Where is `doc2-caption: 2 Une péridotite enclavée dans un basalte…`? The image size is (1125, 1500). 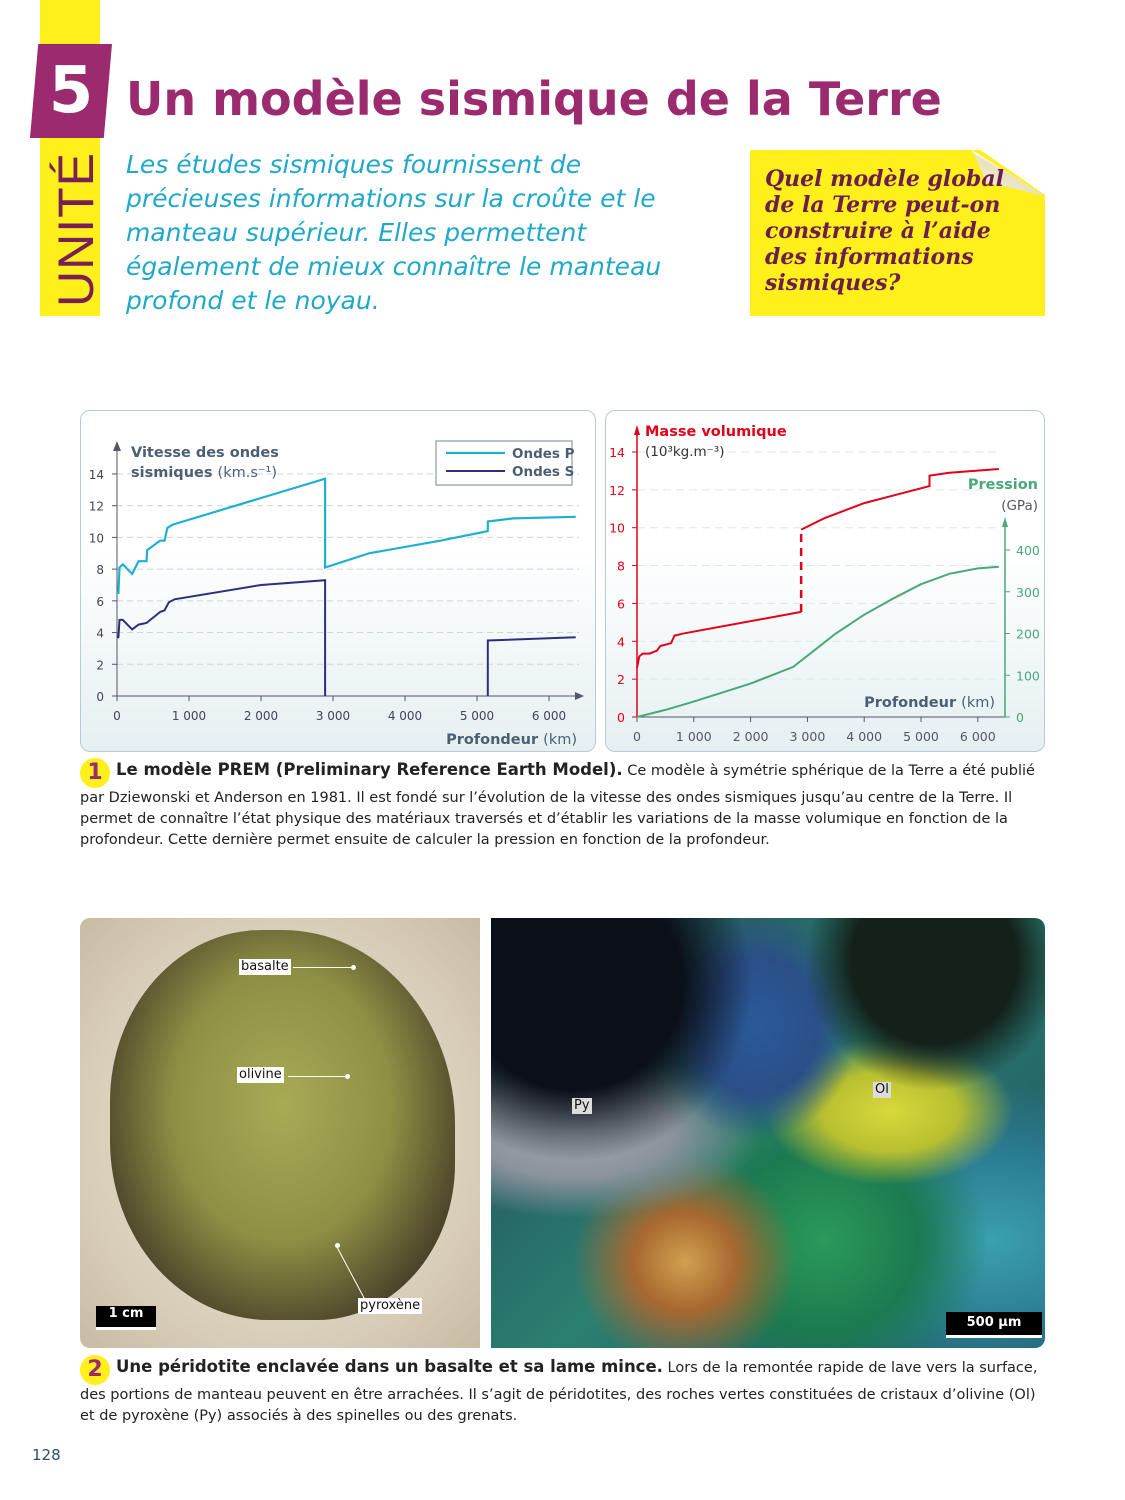
doc2-caption: 2 Une péridotite enclavée dans un basalte… is located at coordinates (560, 1391).